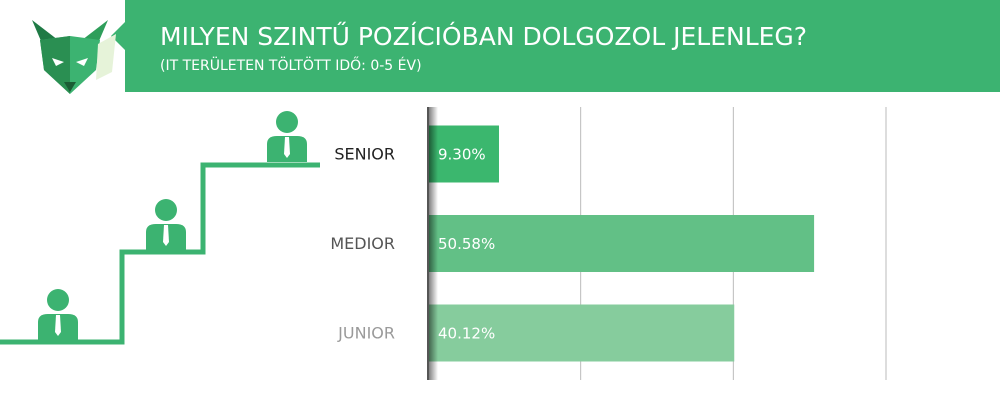 This screenshot has width=1000, height=400. I want to click on header-notch, so click(118, 36).